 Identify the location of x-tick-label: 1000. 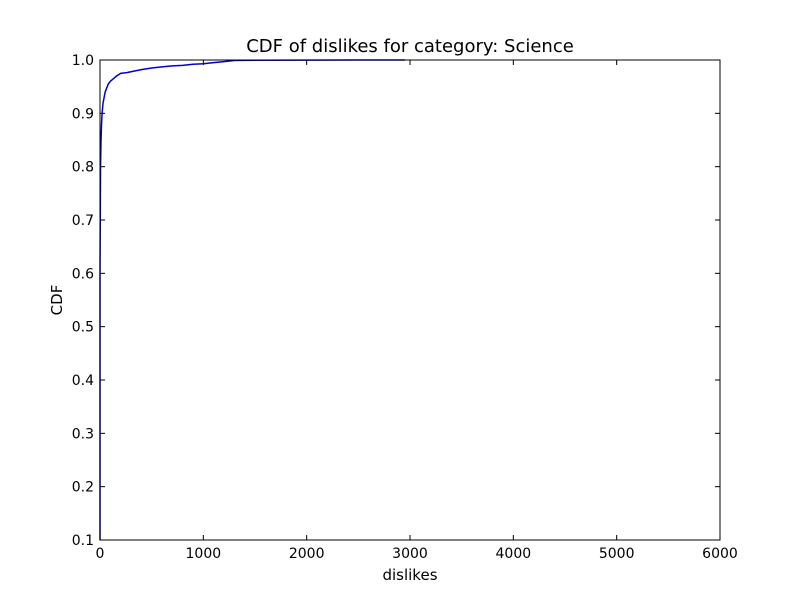
(204, 554).